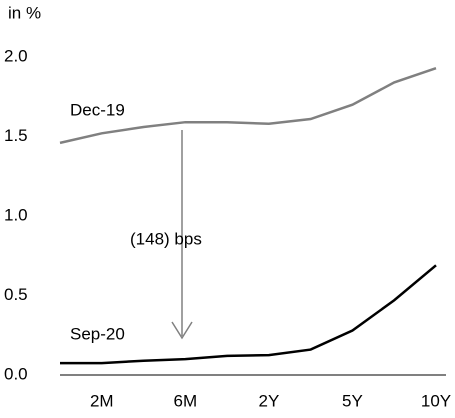  I want to click on y-tick-label: 2.0, so click(16, 55).